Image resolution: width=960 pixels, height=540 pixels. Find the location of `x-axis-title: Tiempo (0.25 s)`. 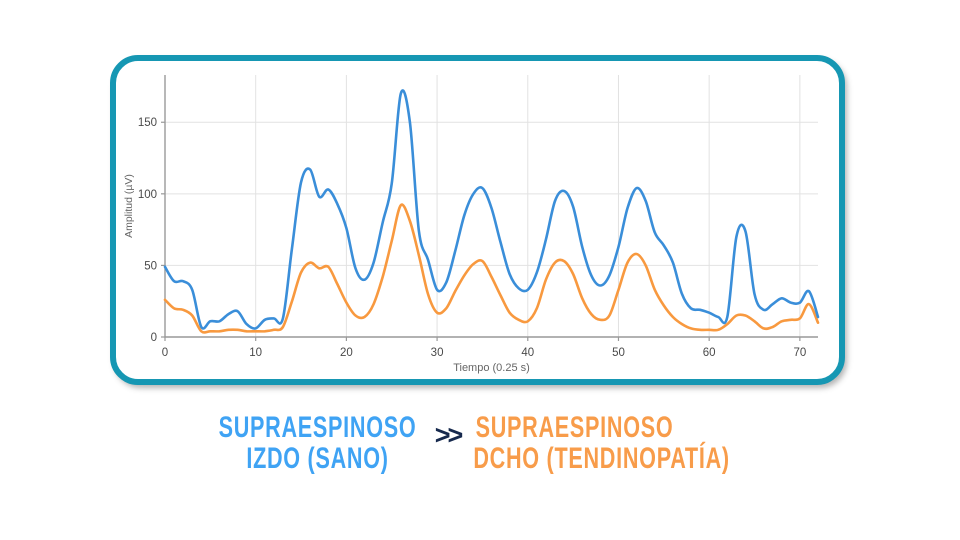

x-axis-title: Tiempo (0.25 s) is located at coordinates (491, 368).